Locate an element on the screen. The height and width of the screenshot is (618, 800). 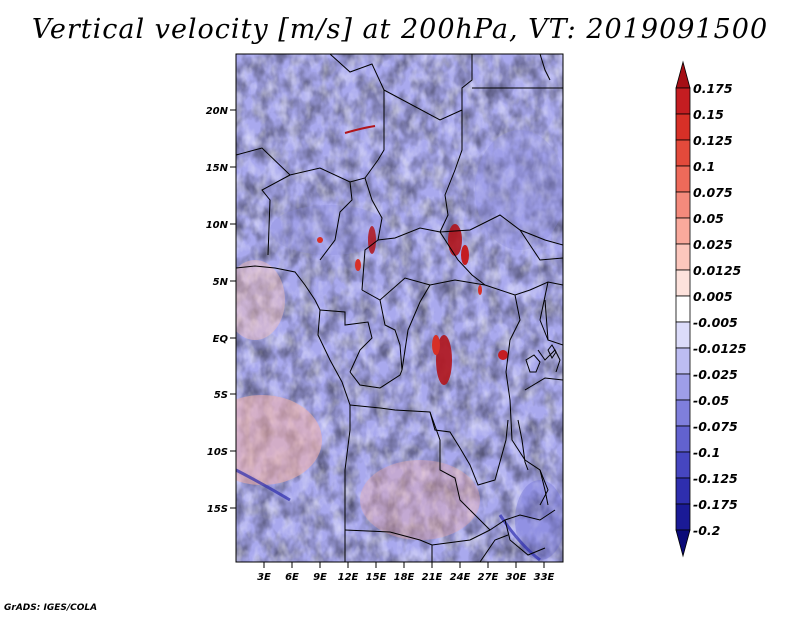
lon-label: 30E is located at coordinates (516, 577).